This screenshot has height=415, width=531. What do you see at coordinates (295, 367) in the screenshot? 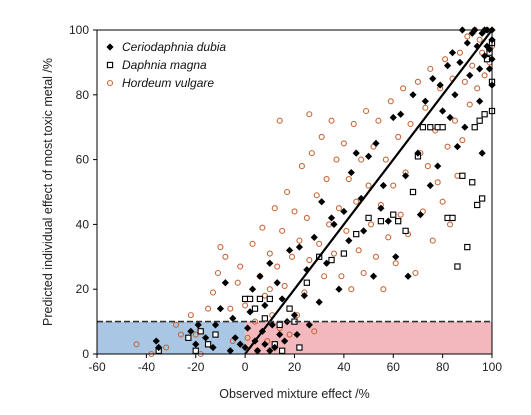
I see `x-tick-label: 20` at bounding box center [295, 367].